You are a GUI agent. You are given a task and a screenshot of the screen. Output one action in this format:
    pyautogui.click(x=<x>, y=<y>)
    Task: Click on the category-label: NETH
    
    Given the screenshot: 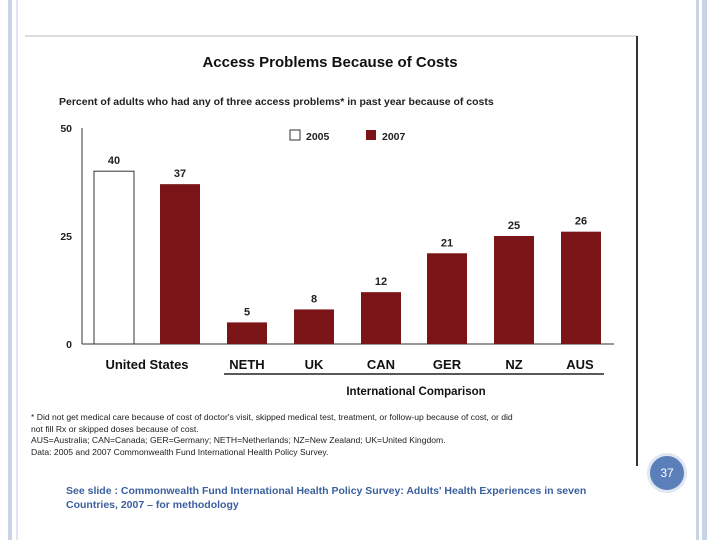 What is the action you would take?
    pyautogui.click(x=246, y=364)
    